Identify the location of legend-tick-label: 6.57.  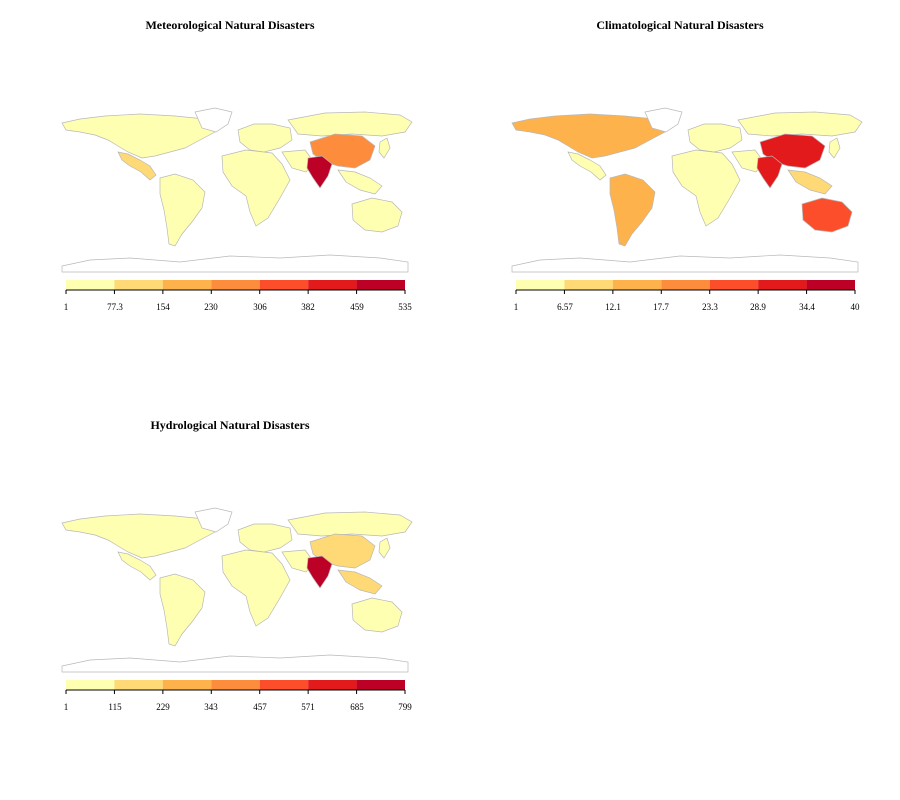
(565, 307).